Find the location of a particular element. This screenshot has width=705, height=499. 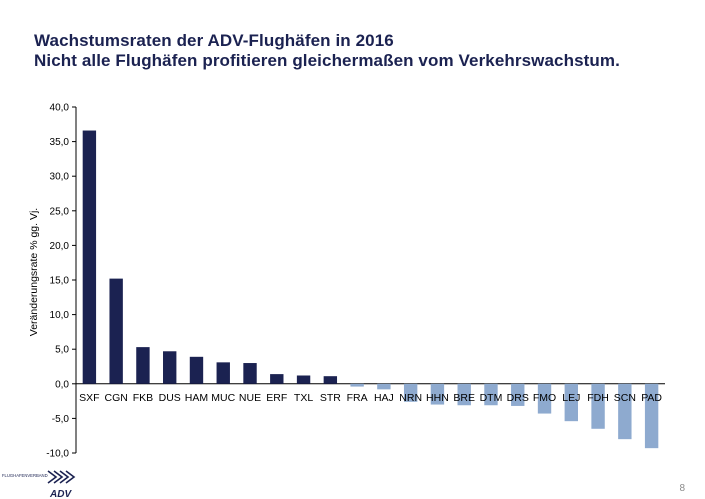

bar-fra is located at coordinates (357, 385).